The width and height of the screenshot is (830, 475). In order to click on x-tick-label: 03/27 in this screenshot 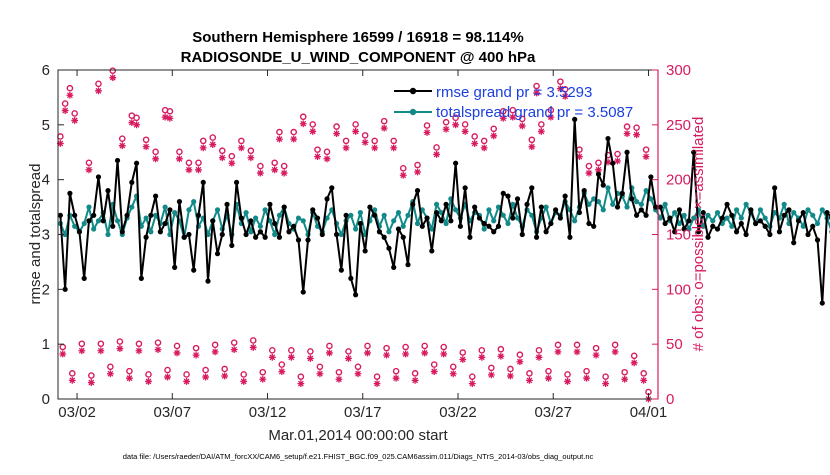, I will do `click(553, 412)`.